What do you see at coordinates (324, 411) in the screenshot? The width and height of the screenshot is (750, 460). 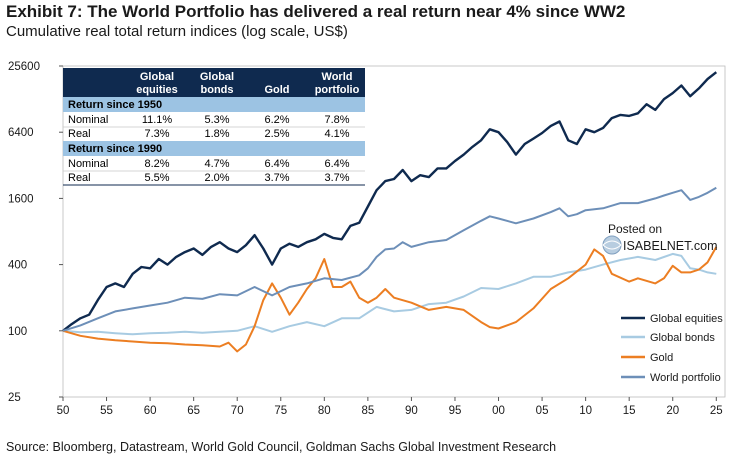 I see `x-tick-label: 80` at bounding box center [324, 411].